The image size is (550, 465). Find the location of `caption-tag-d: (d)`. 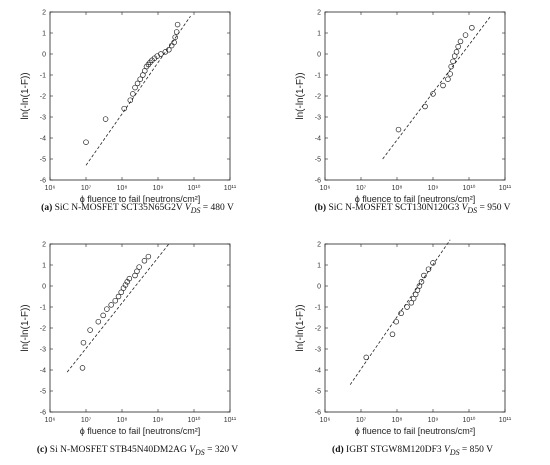

caption-tag-d: (d) is located at coordinates (338, 450).